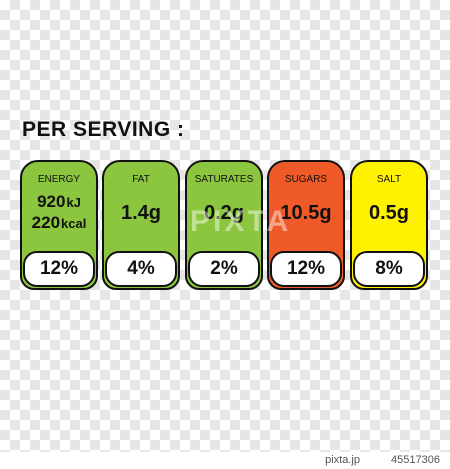 The height and width of the screenshot is (469, 450). I want to click on amount-line: 920kJ, so click(59, 202).